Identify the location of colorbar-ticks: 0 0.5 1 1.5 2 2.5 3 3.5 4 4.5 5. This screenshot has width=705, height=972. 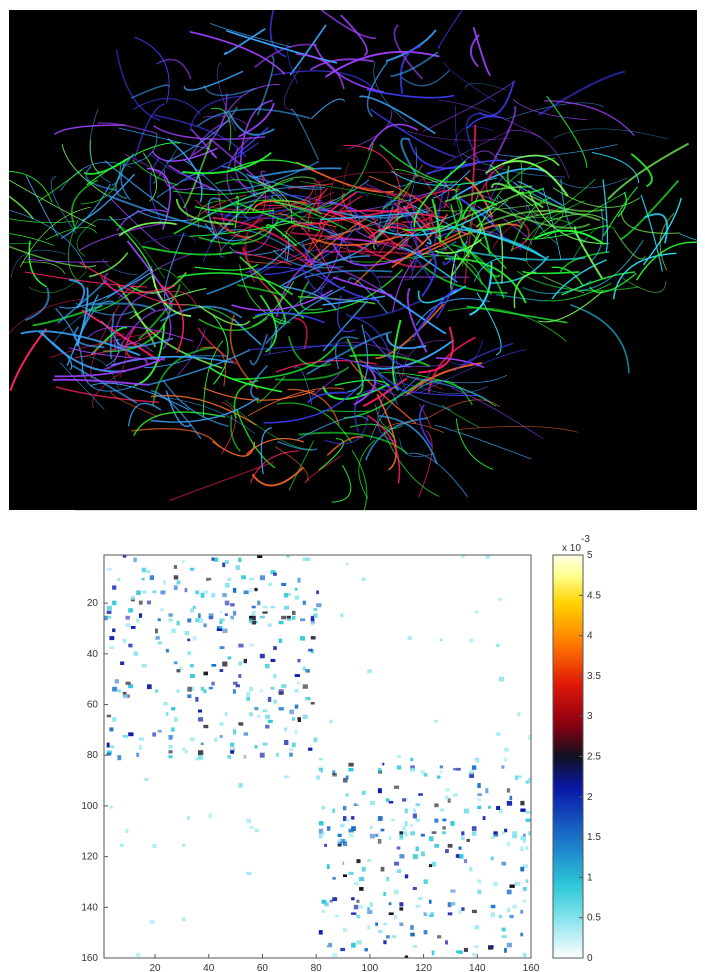
(590, 757).